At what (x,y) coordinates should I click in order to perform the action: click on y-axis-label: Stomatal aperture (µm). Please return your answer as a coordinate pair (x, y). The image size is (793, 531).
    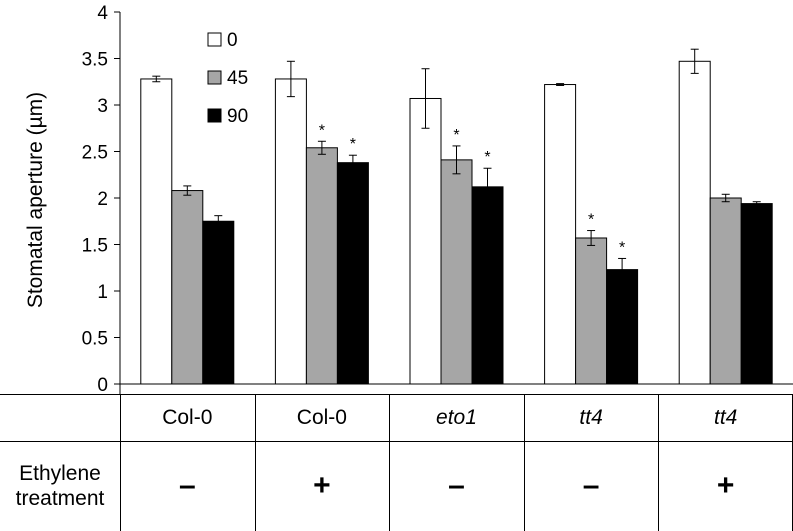
    Looking at the image, I should click on (35, 200).